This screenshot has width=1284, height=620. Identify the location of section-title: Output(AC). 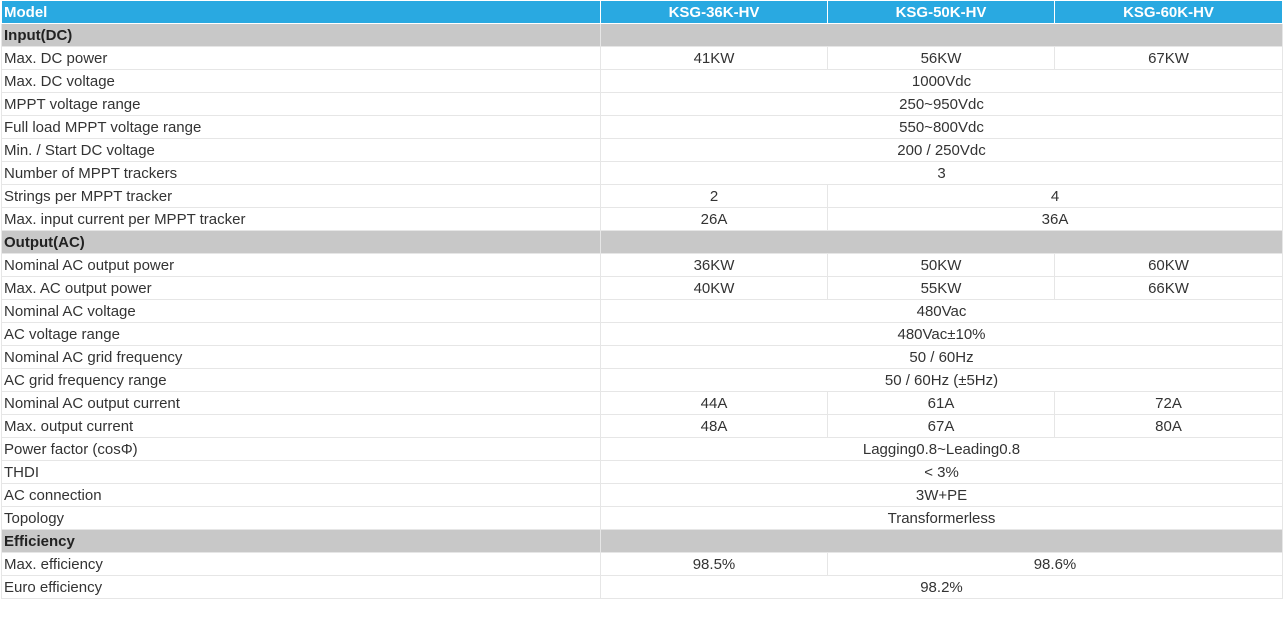
(301, 242).